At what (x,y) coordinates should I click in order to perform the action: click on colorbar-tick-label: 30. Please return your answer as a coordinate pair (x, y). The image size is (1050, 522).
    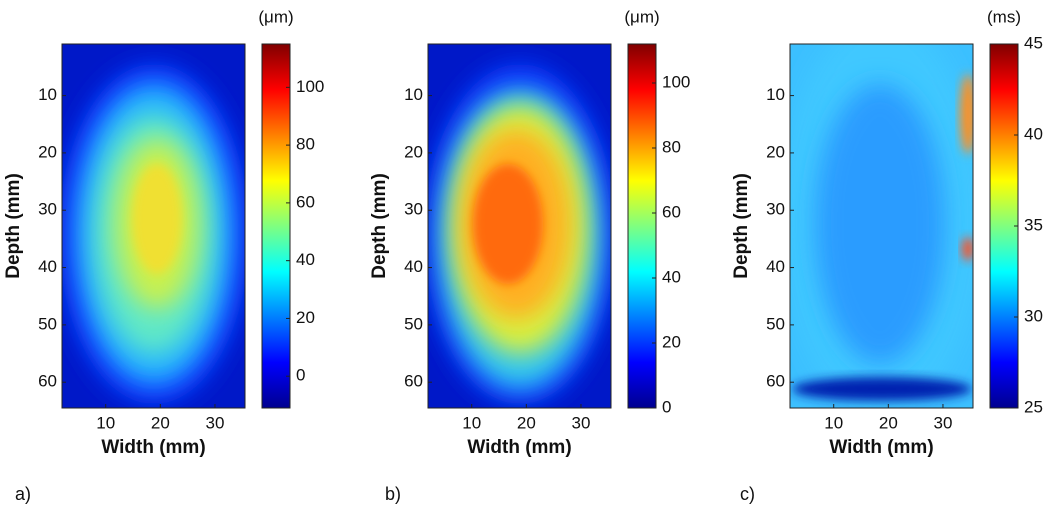
    Looking at the image, I should click on (1033, 315).